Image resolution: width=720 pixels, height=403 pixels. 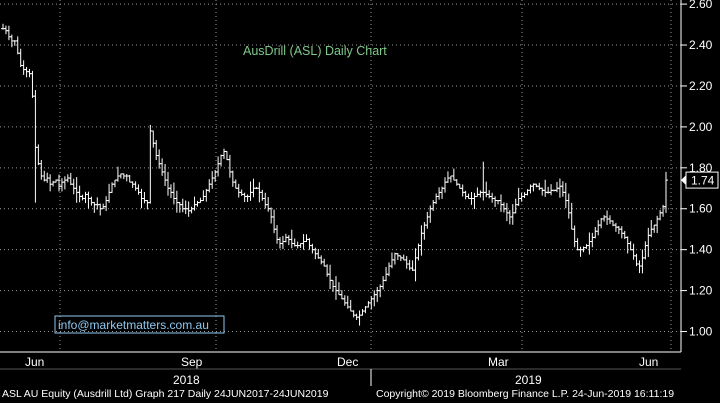 I want to click on last-price-label: 1.74, so click(x=703, y=181).